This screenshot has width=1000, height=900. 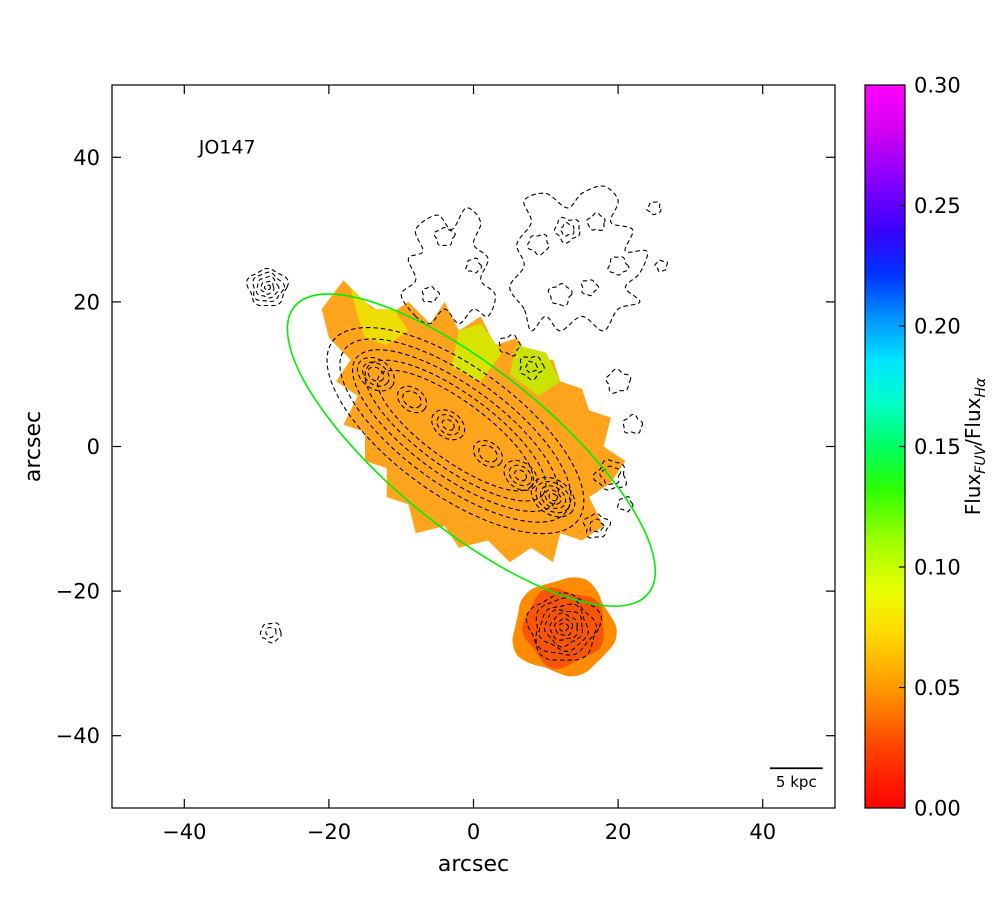 What do you see at coordinates (937, 86) in the screenshot?
I see `colorbar-tick-label: 0.30` at bounding box center [937, 86].